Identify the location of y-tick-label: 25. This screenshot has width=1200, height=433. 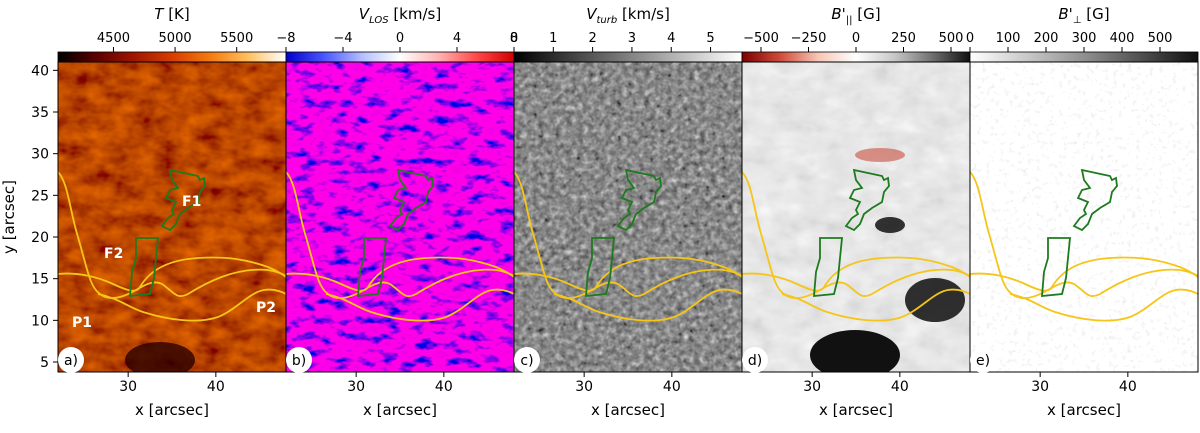
(40, 196).